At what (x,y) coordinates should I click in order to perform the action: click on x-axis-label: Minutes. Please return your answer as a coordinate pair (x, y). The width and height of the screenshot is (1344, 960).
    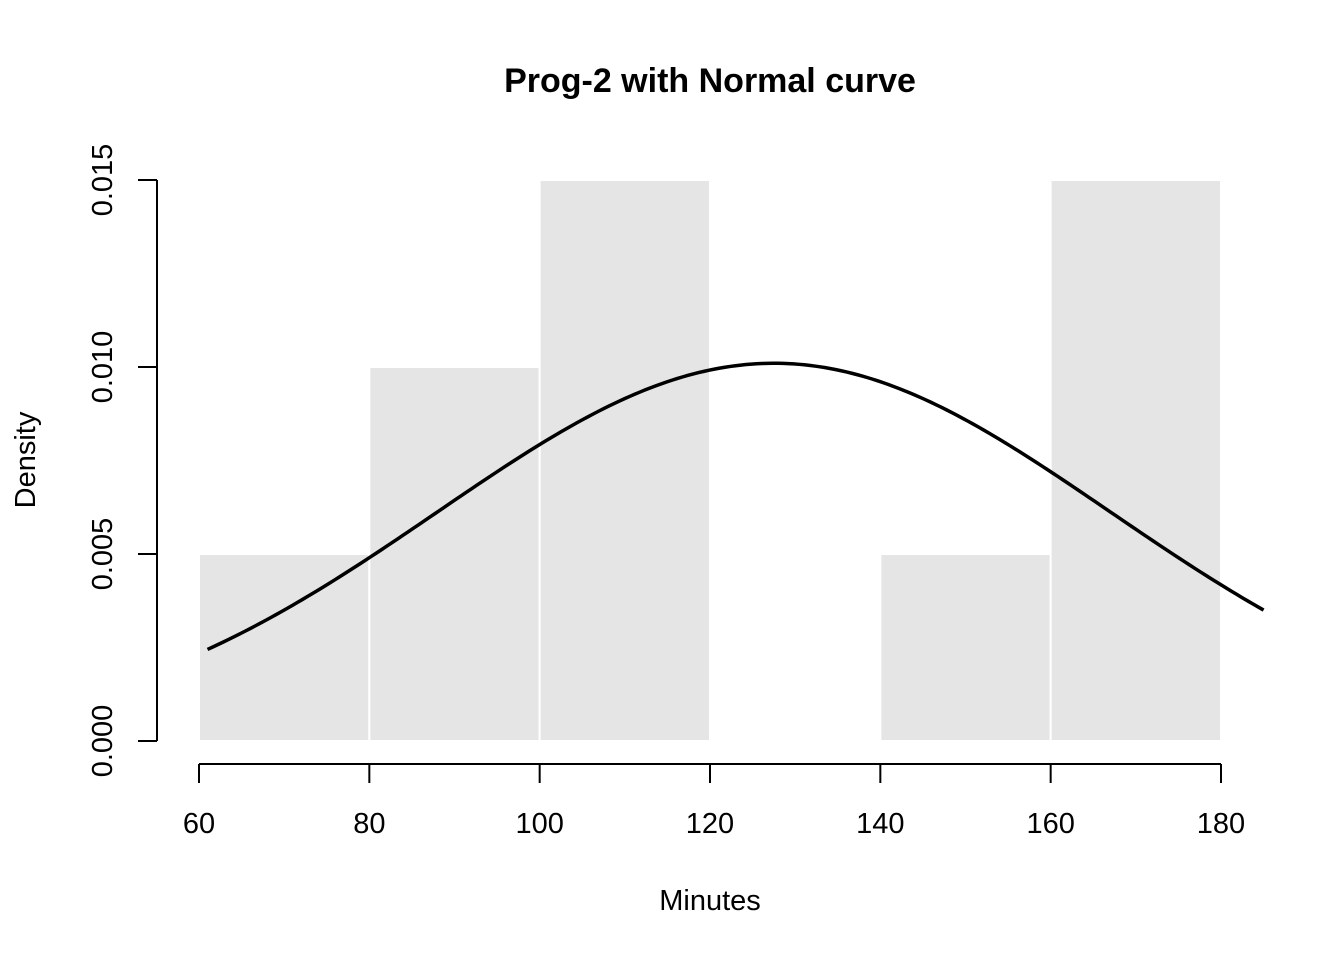
    Looking at the image, I should click on (710, 901).